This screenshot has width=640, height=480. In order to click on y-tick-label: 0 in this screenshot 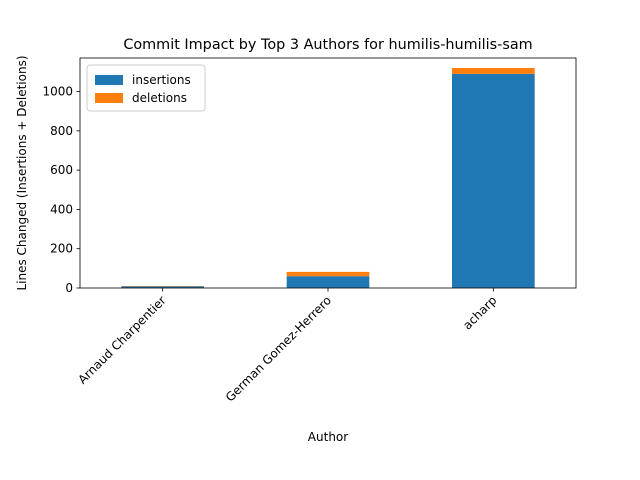, I will do `click(69, 288)`.